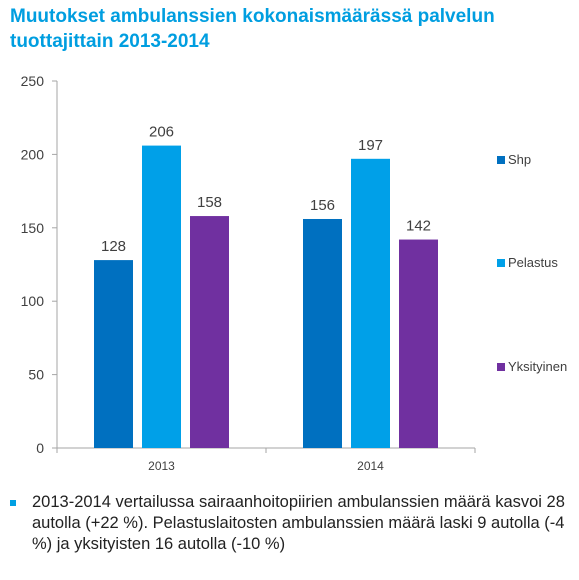 The height and width of the screenshot is (580, 579). What do you see at coordinates (113, 246) in the screenshot?
I see `data-label: 128` at bounding box center [113, 246].